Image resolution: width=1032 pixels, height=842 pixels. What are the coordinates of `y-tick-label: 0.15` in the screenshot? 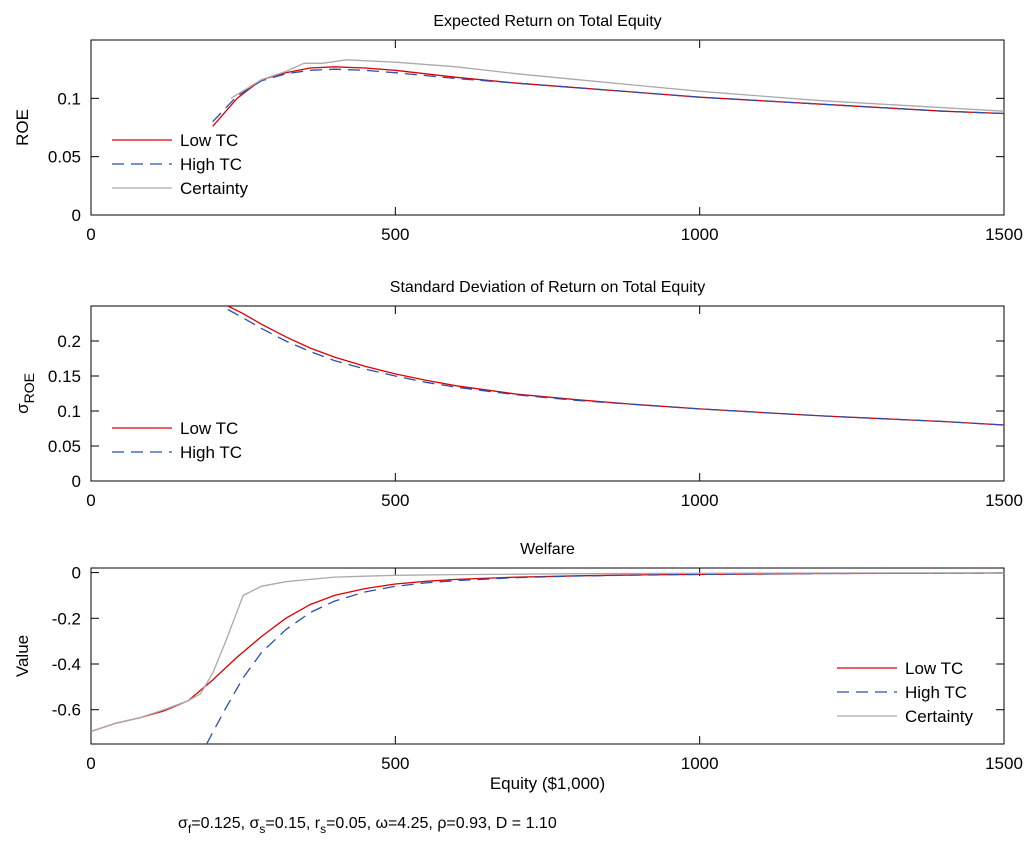 It's located at (64, 376).